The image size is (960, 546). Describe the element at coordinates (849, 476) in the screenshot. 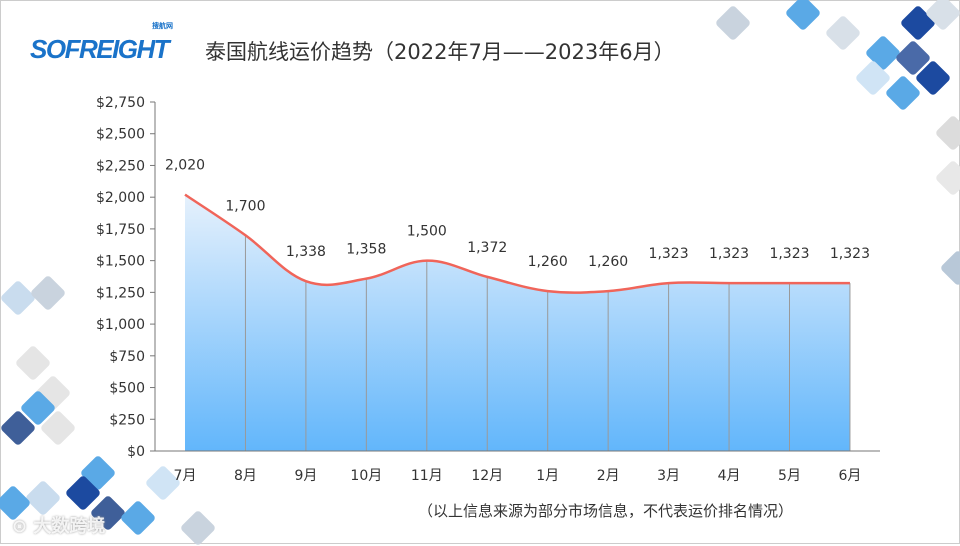

I see `x-tick-label: 6月` at that location.